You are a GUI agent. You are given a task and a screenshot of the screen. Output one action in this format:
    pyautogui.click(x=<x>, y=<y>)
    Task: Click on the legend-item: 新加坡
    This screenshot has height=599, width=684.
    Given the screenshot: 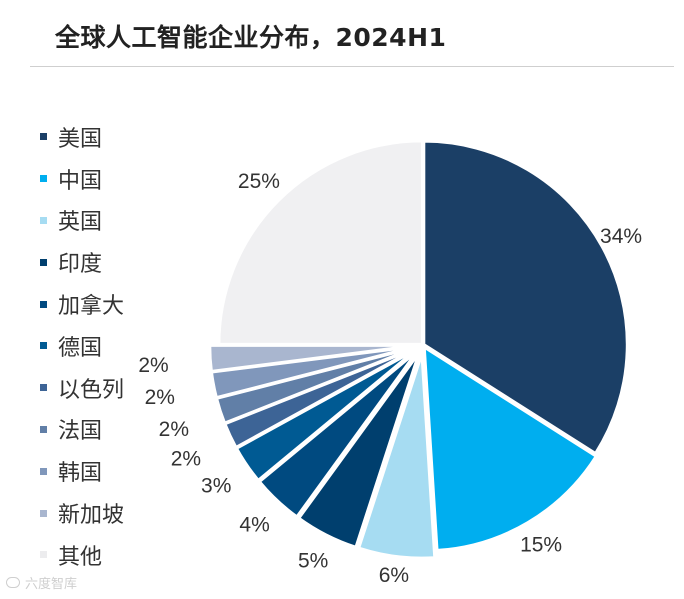 What is the action you would take?
    pyautogui.click(x=82, y=513)
    